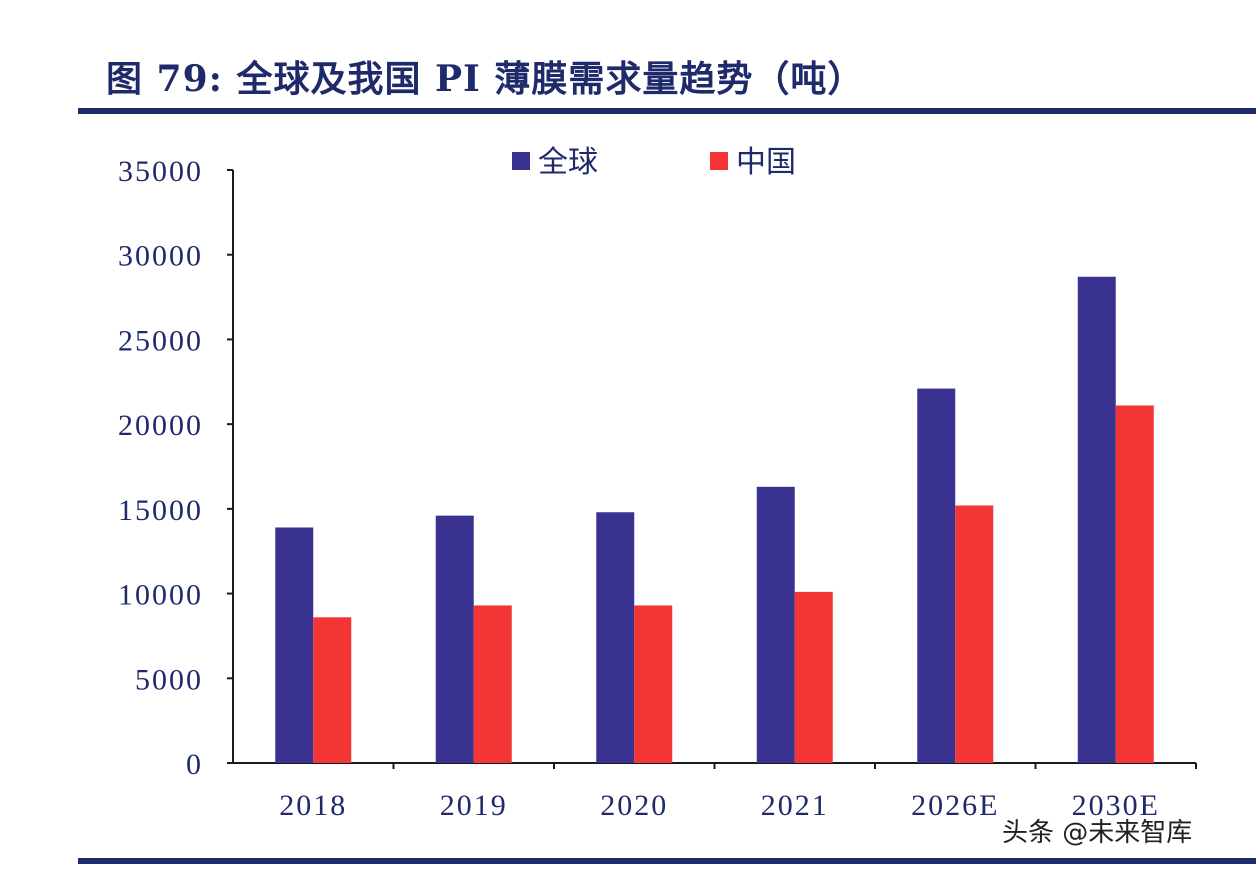 The image size is (1256, 872). What do you see at coordinates (568, 162) in the screenshot?
I see `legend-label-global: 全球` at bounding box center [568, 162].